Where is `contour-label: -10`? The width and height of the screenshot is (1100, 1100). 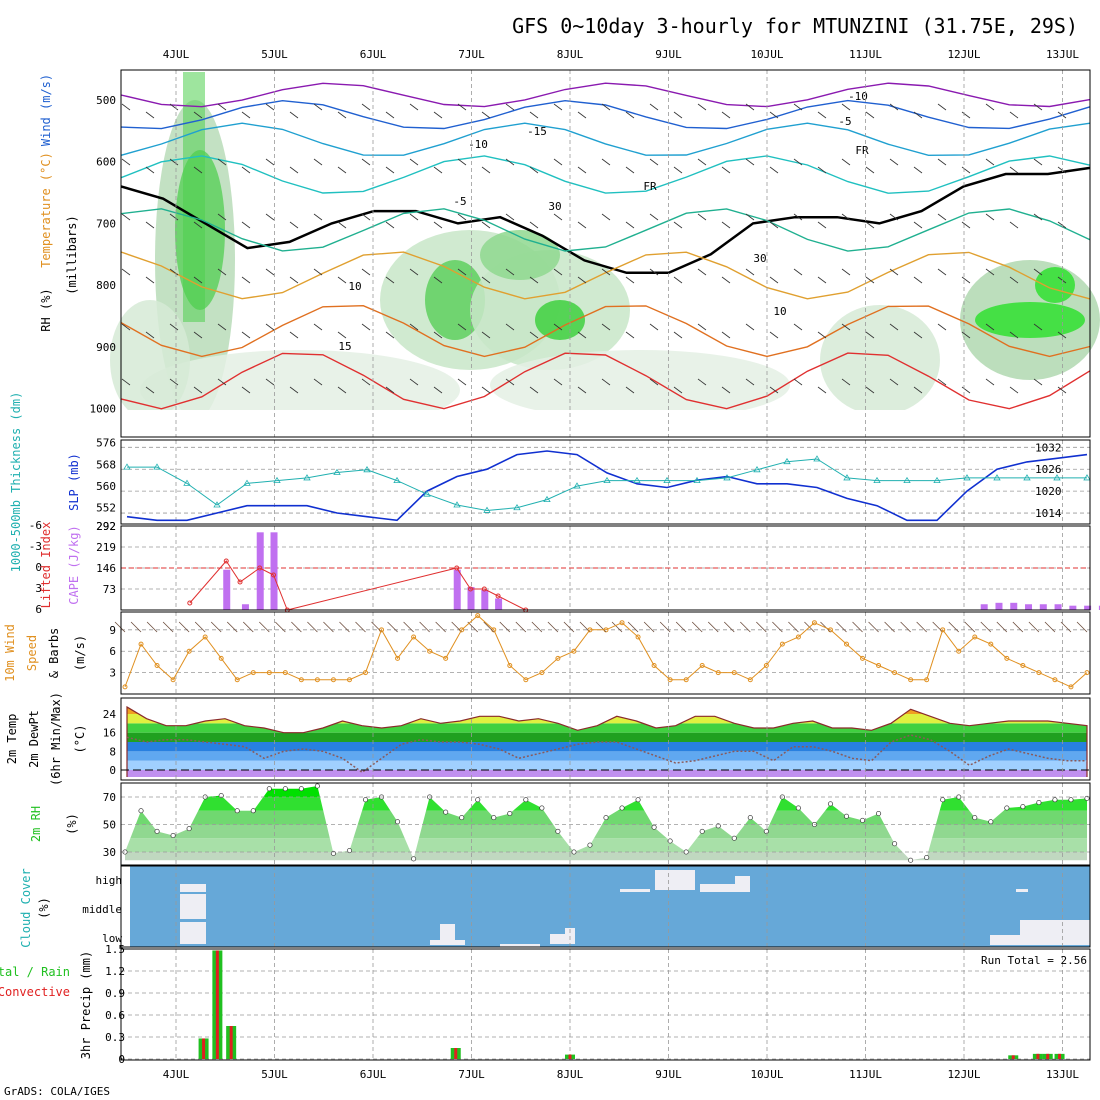 contour-label: -10 is located at coordinates (858, 96).